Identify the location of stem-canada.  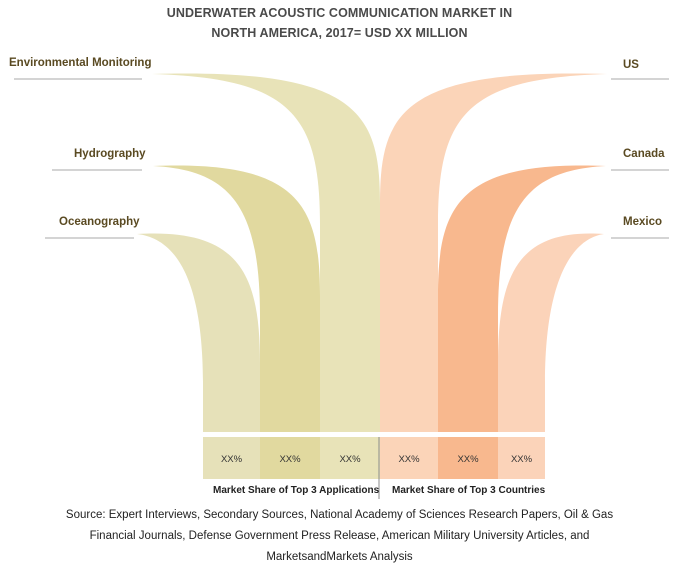
(522, 298).